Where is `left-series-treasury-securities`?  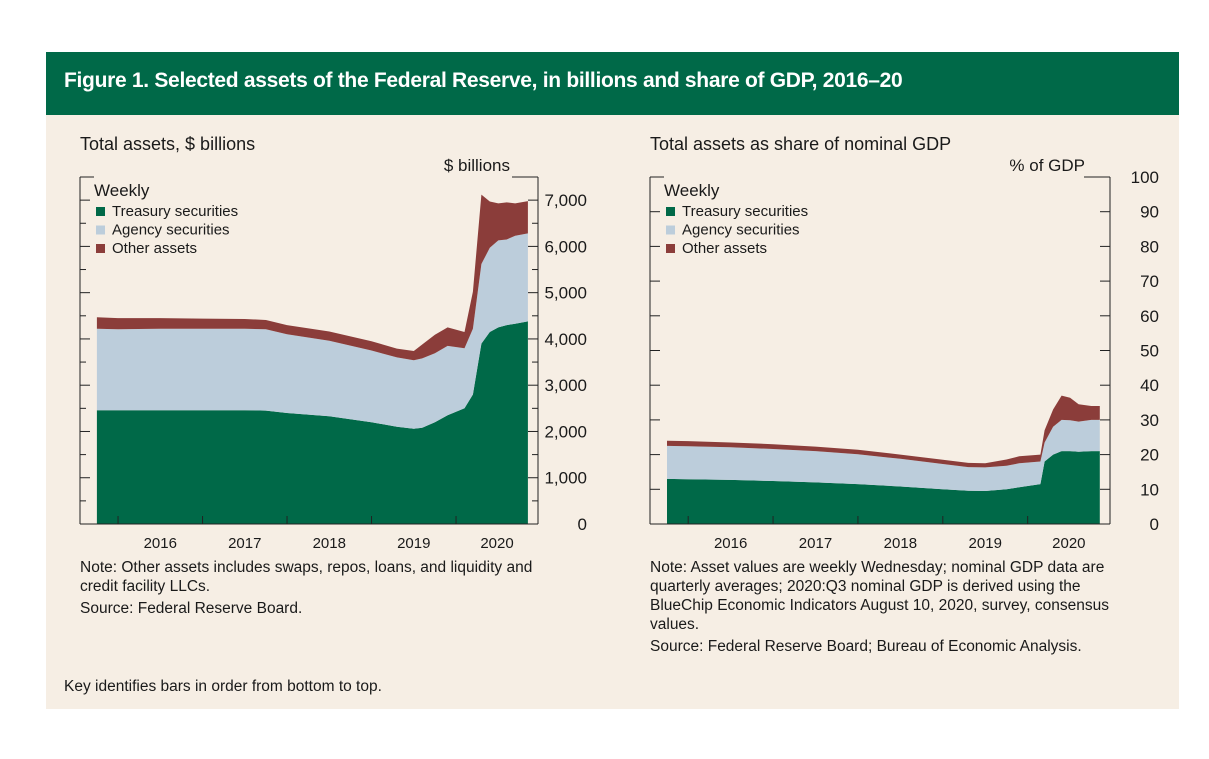
left-series-treasury-securities is located at coordinates (312, 422).